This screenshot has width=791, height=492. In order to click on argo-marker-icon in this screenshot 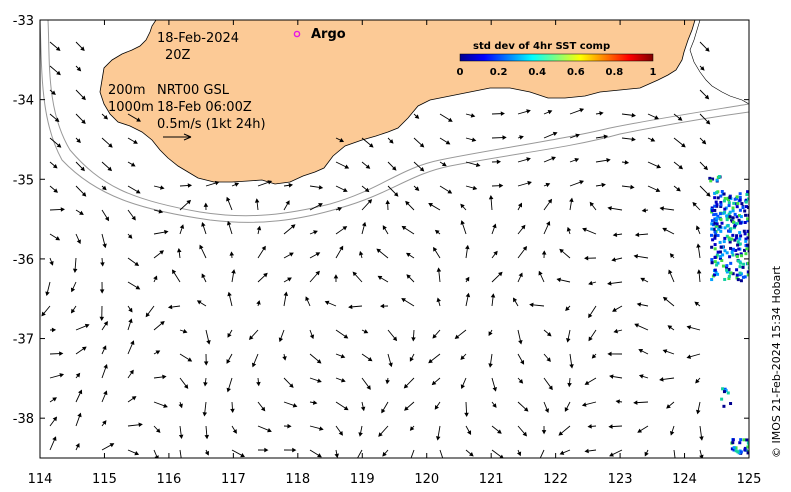, I will do `click(297, 34)`.